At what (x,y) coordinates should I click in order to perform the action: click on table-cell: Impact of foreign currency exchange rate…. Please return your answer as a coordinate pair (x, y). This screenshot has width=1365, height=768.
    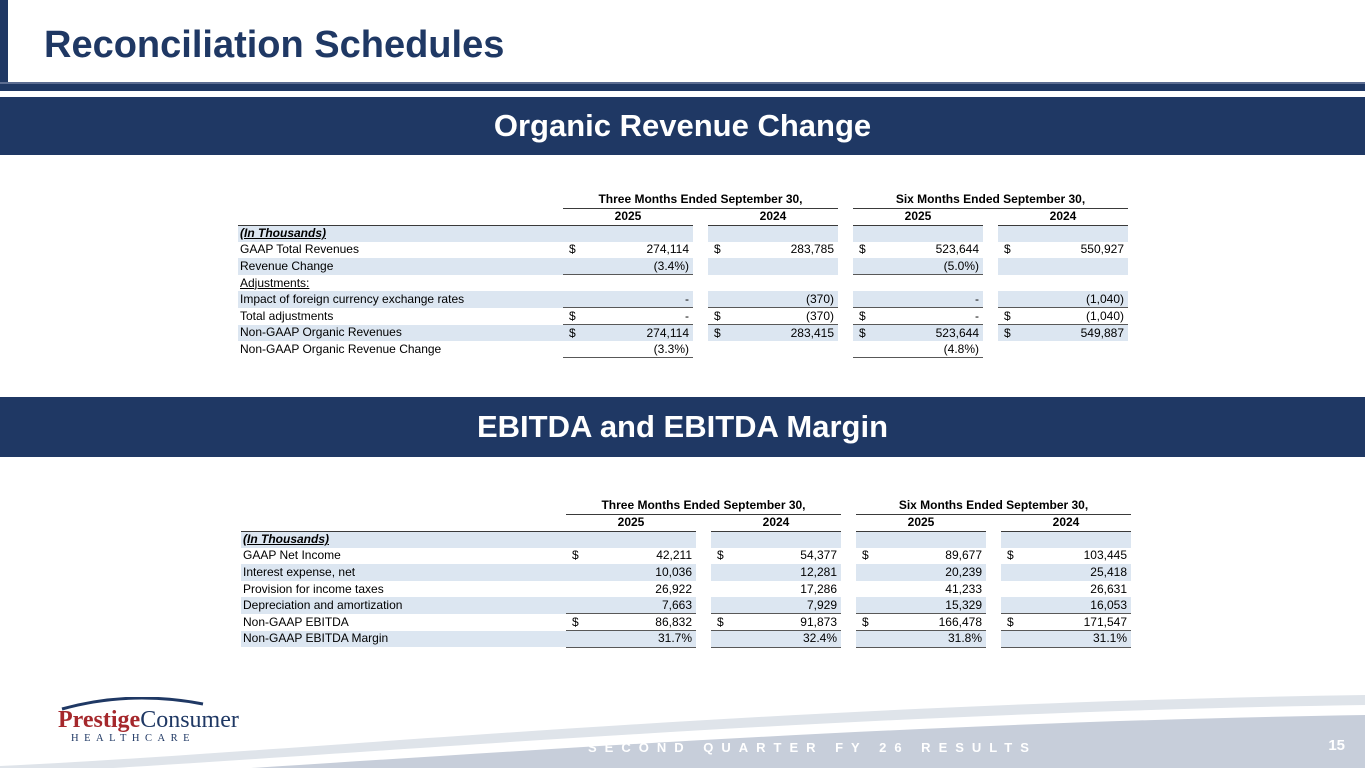
    Looking at the image, I should click on (400, 299).